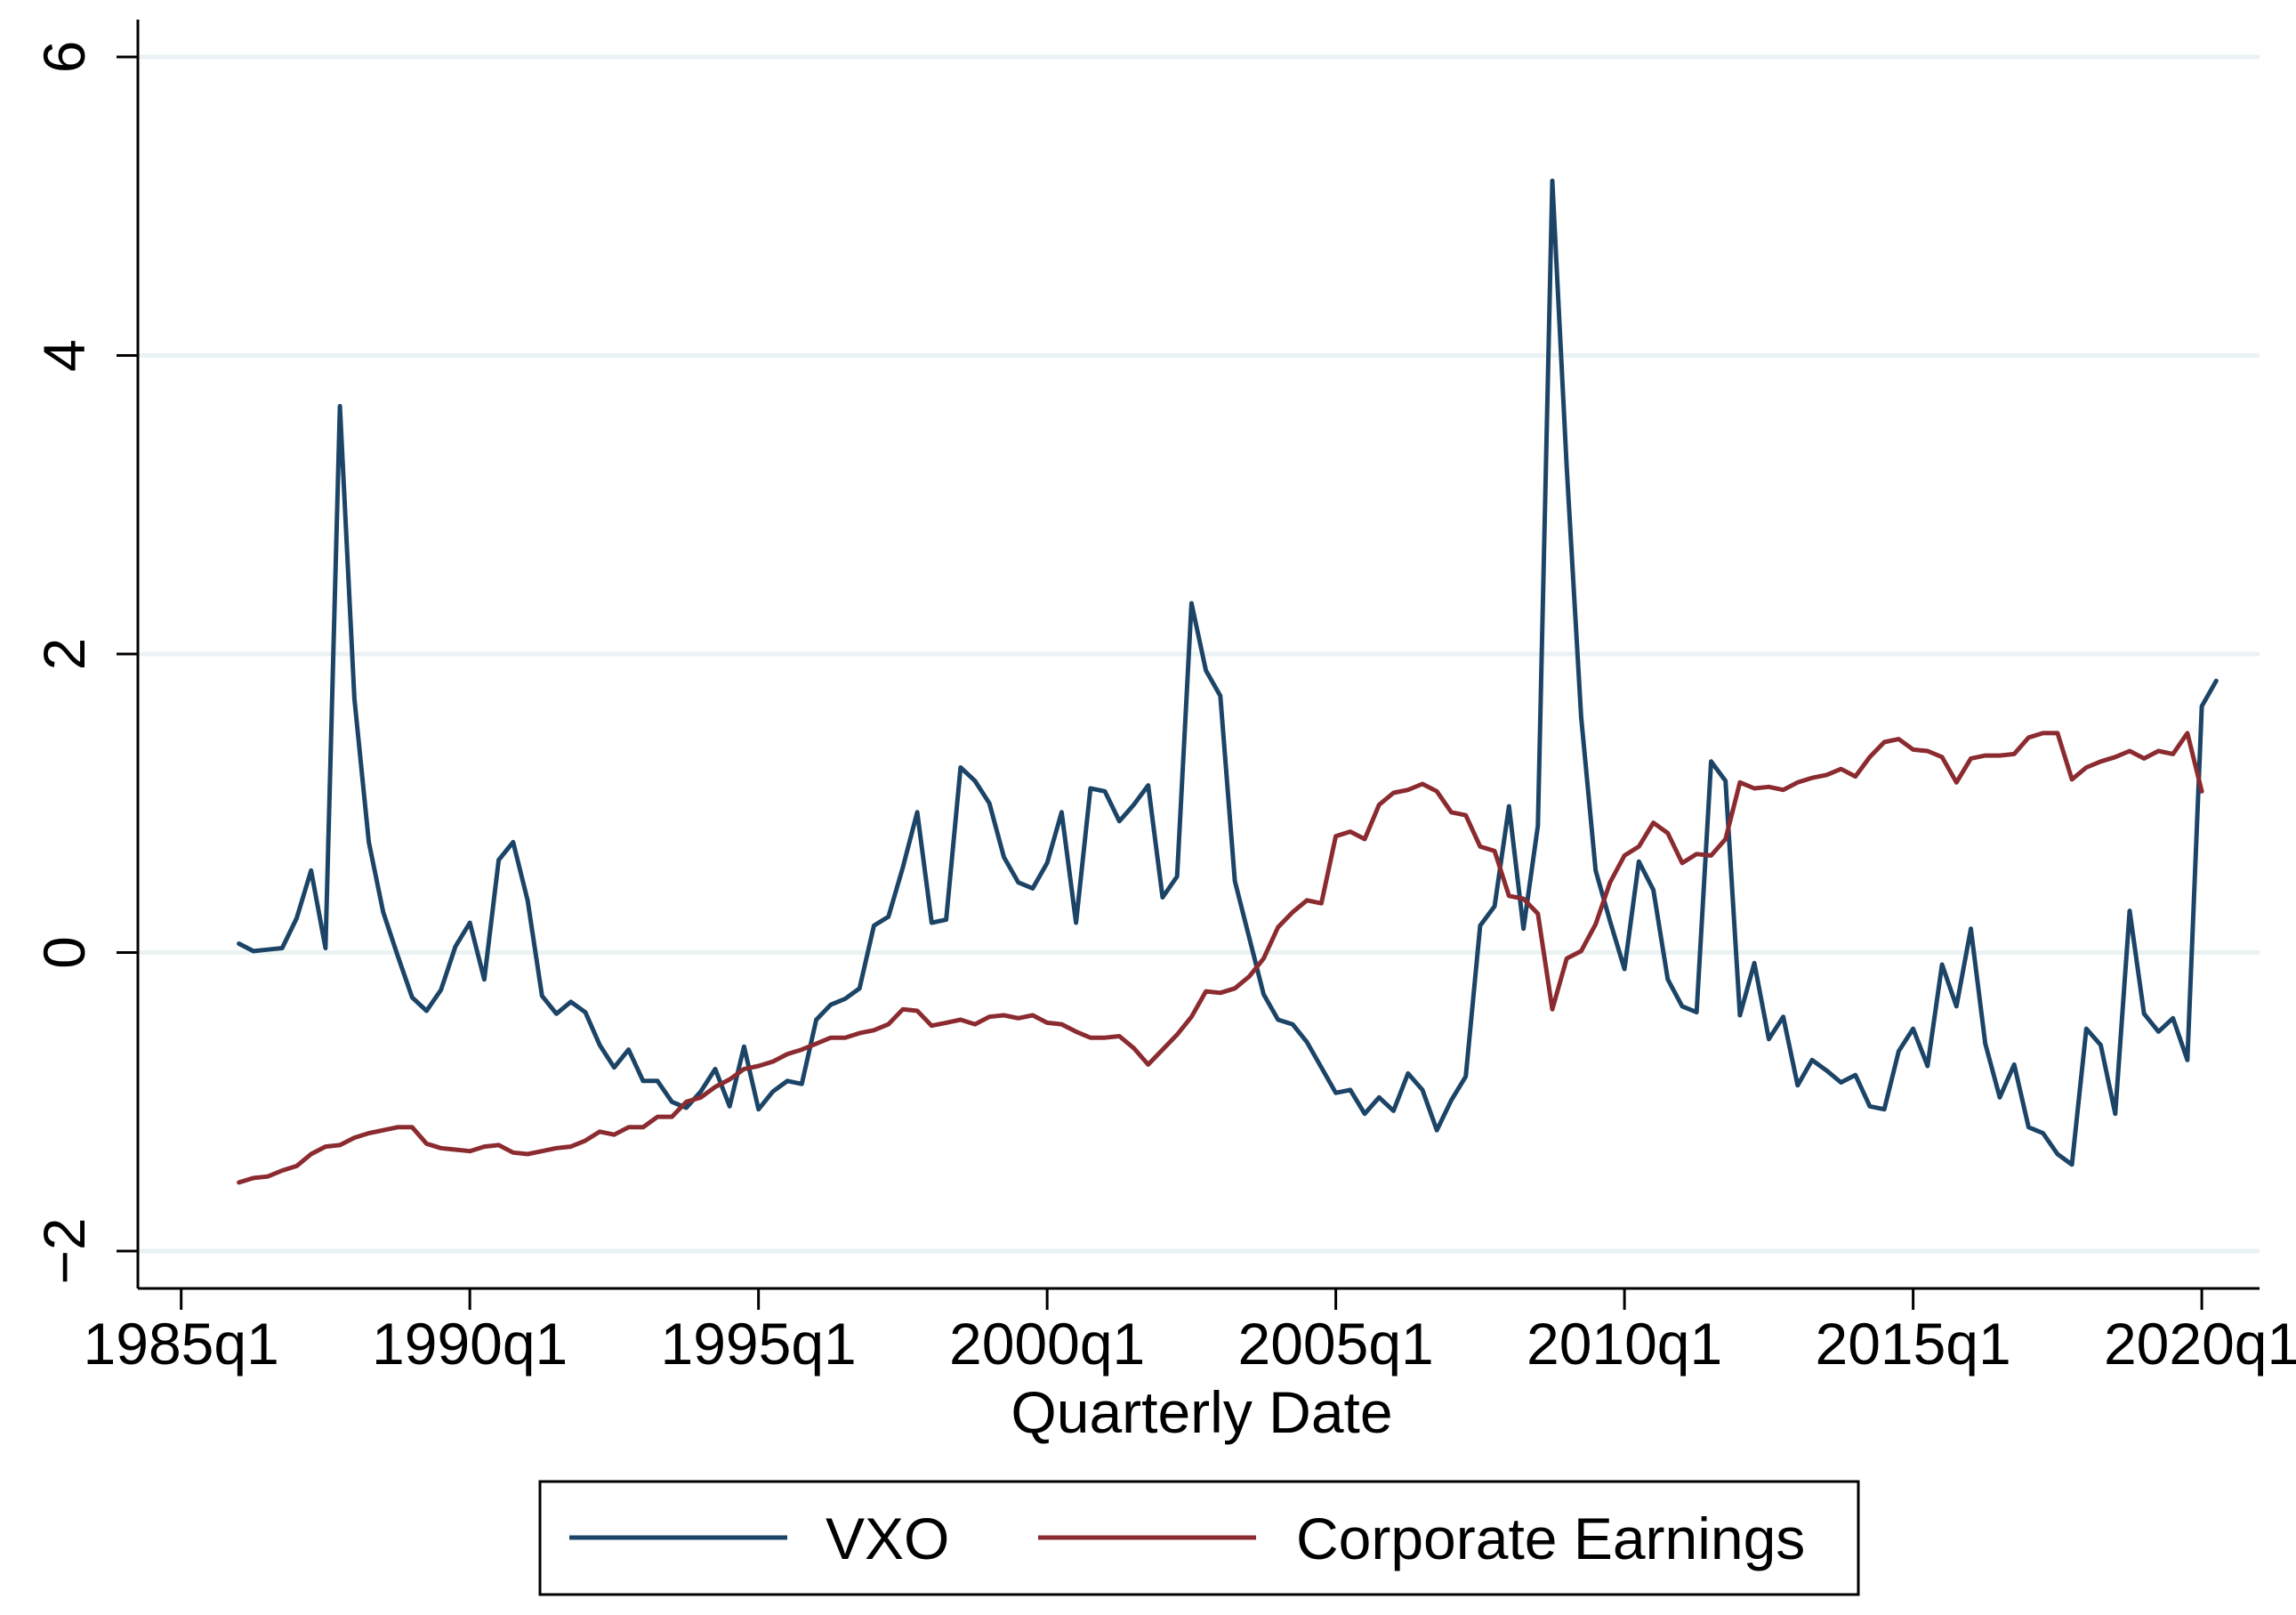 The width and height of the screenshot is (2296, 1615). Describe the element at coordinates (64, 58) in the screenshot. I see `y-tick-label: 6` at that location.